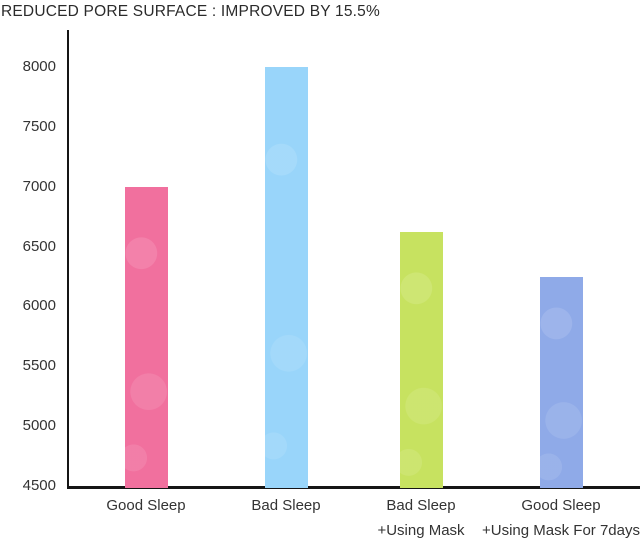 This screenshot has height=544, width=640. What do you see at coordinates (39, 186) in the screenshot?
I see `y-tick-label: 7000` at bounding box center [39, 186].